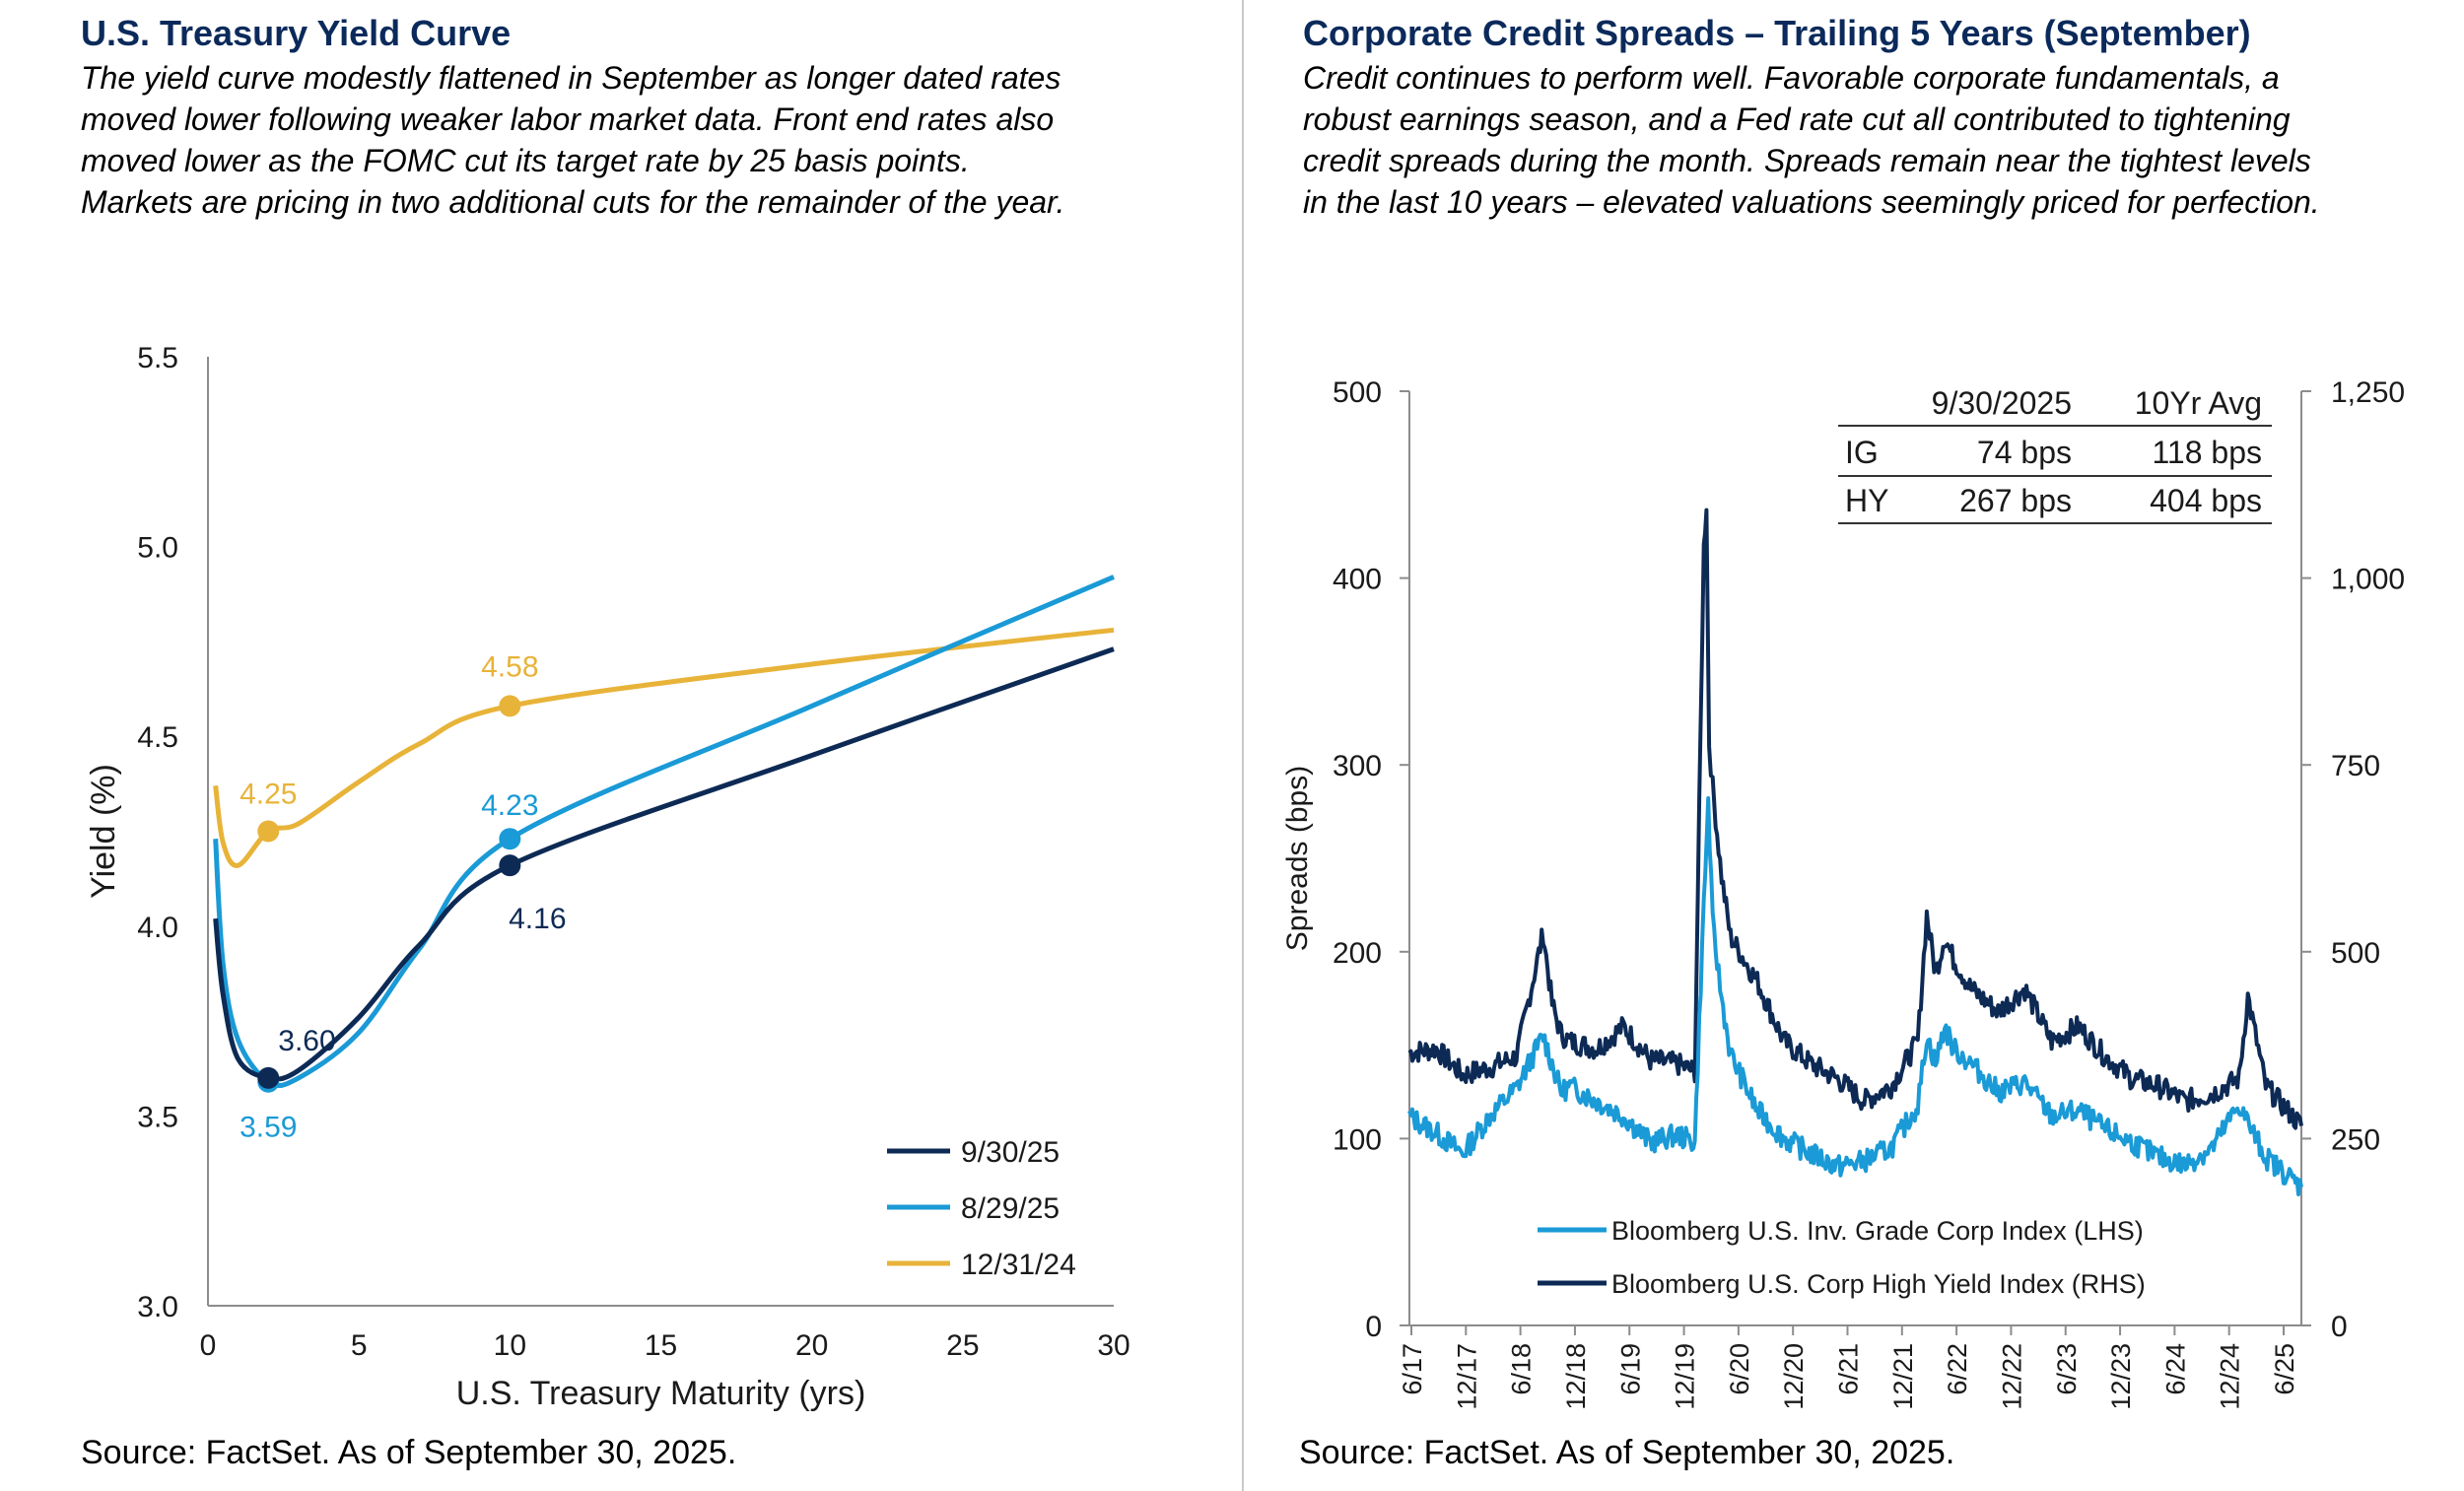 Image resolution: width=2464 pixels, height=1491 pixels. Describe the element at coordinates (1685, 1377) in the screenshot. I see `x-tick-label: 12/19` at that location.